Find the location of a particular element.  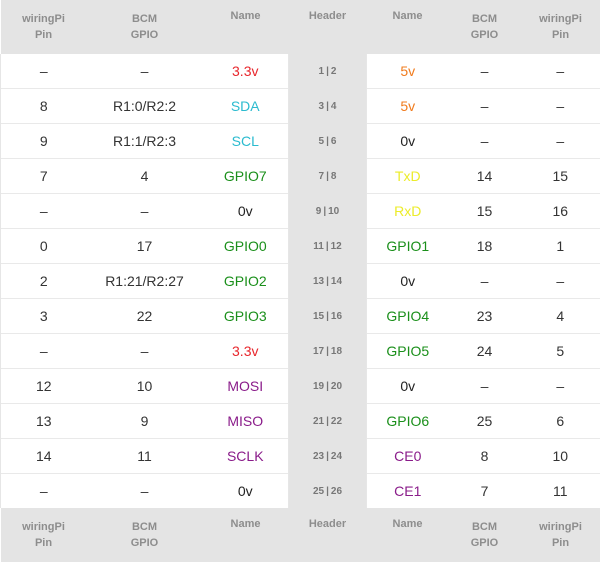

wiringpi-pin-right: 6 is located at coordinates (560, 421).